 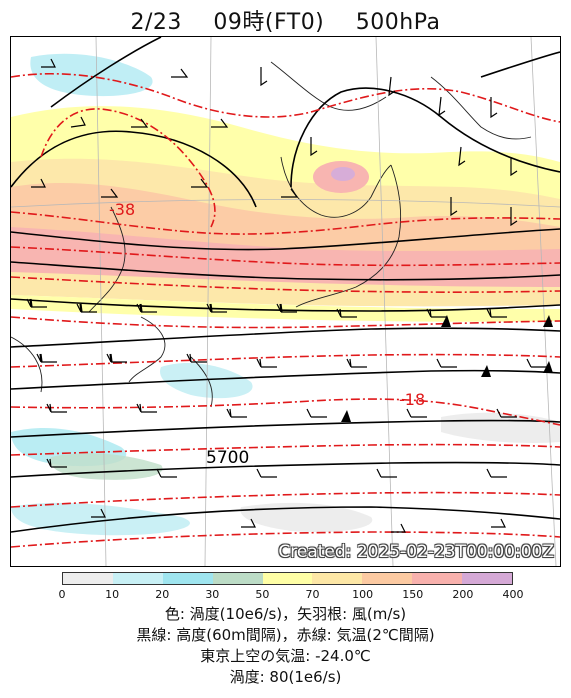 What do you see at coordinates (156, 22) in the screenshot?
I see `title-date: 2/23` at bounding box center [156, 22].